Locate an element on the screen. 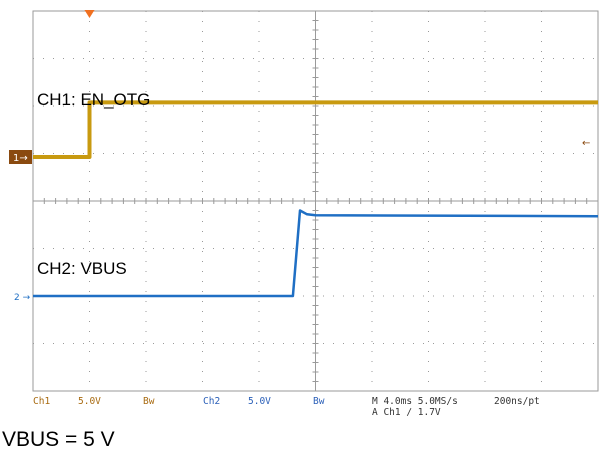  trigger-level-marker: ← is located at coordinates (586, 143).